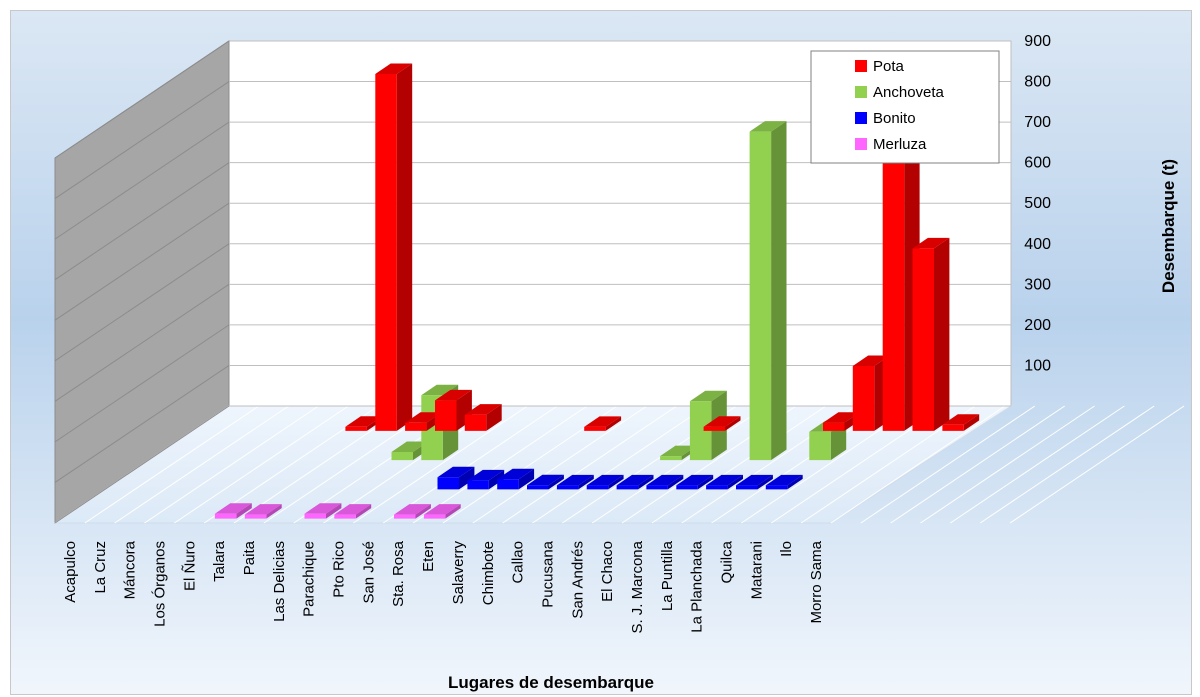  Describe the element at coordinates (667, 575) in the screenshot. I see `x-tick-label: La Puntilla` at that location.